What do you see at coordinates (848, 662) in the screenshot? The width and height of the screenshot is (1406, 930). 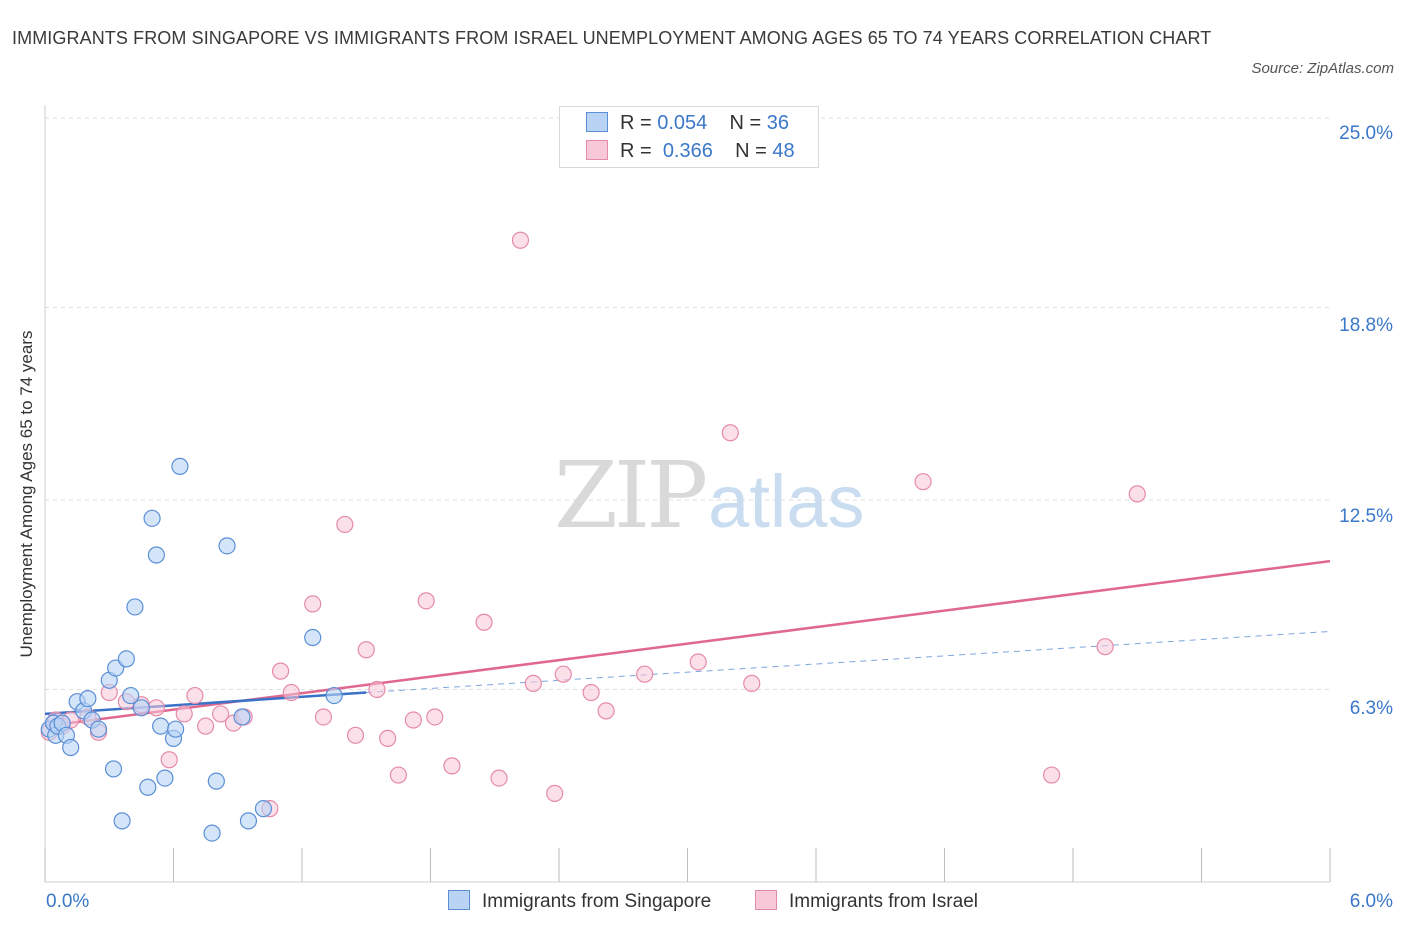 I see `singapore-trend-extension` at bounding box center [848, 662].